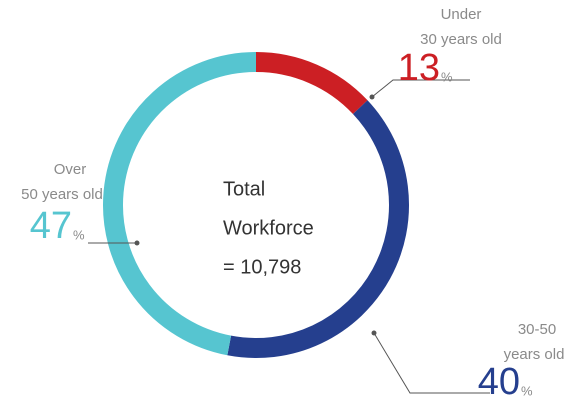 The height and width of the screenshot is (400, 568). Describe the element at coordinates (499, 380) in the screenshot. I see `value-label: 40` at that location.